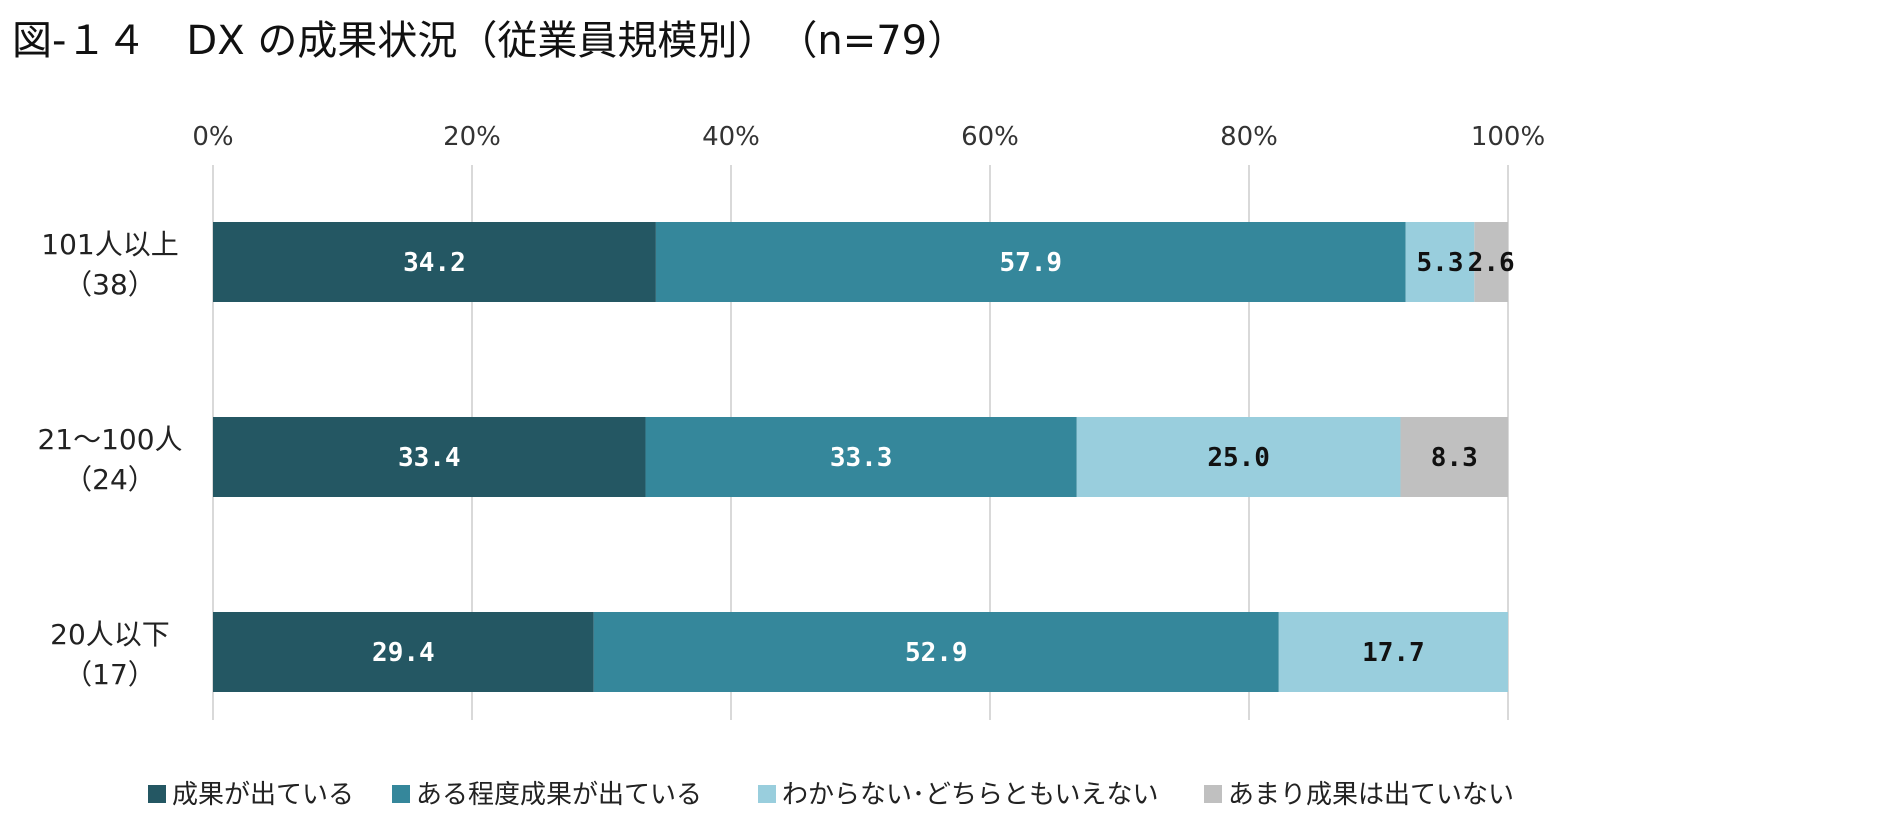 The width and height of the screenshot is (1880, 824). Describe the element at coordinates (1249, 137) in the screenshot. I see `x-tick-label: 80%` at that location.